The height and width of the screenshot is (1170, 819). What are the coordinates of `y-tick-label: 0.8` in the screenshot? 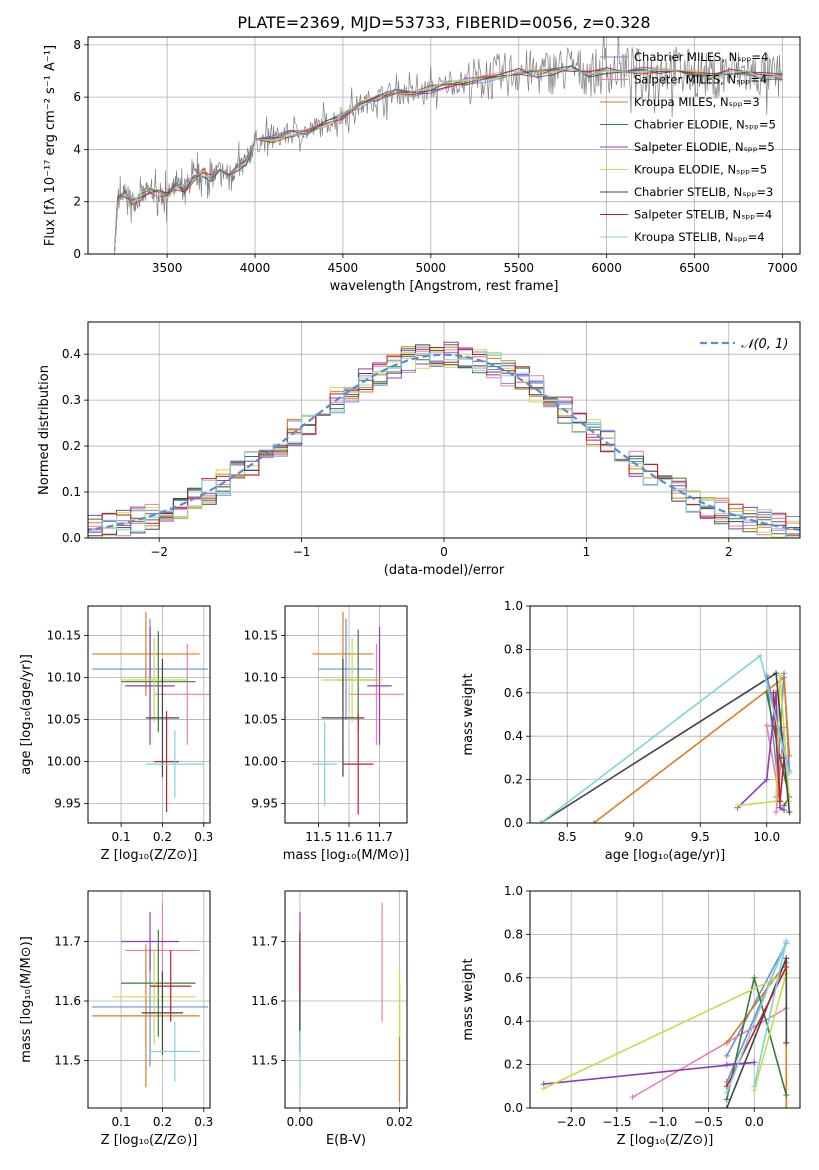 It's located at (513, 649).